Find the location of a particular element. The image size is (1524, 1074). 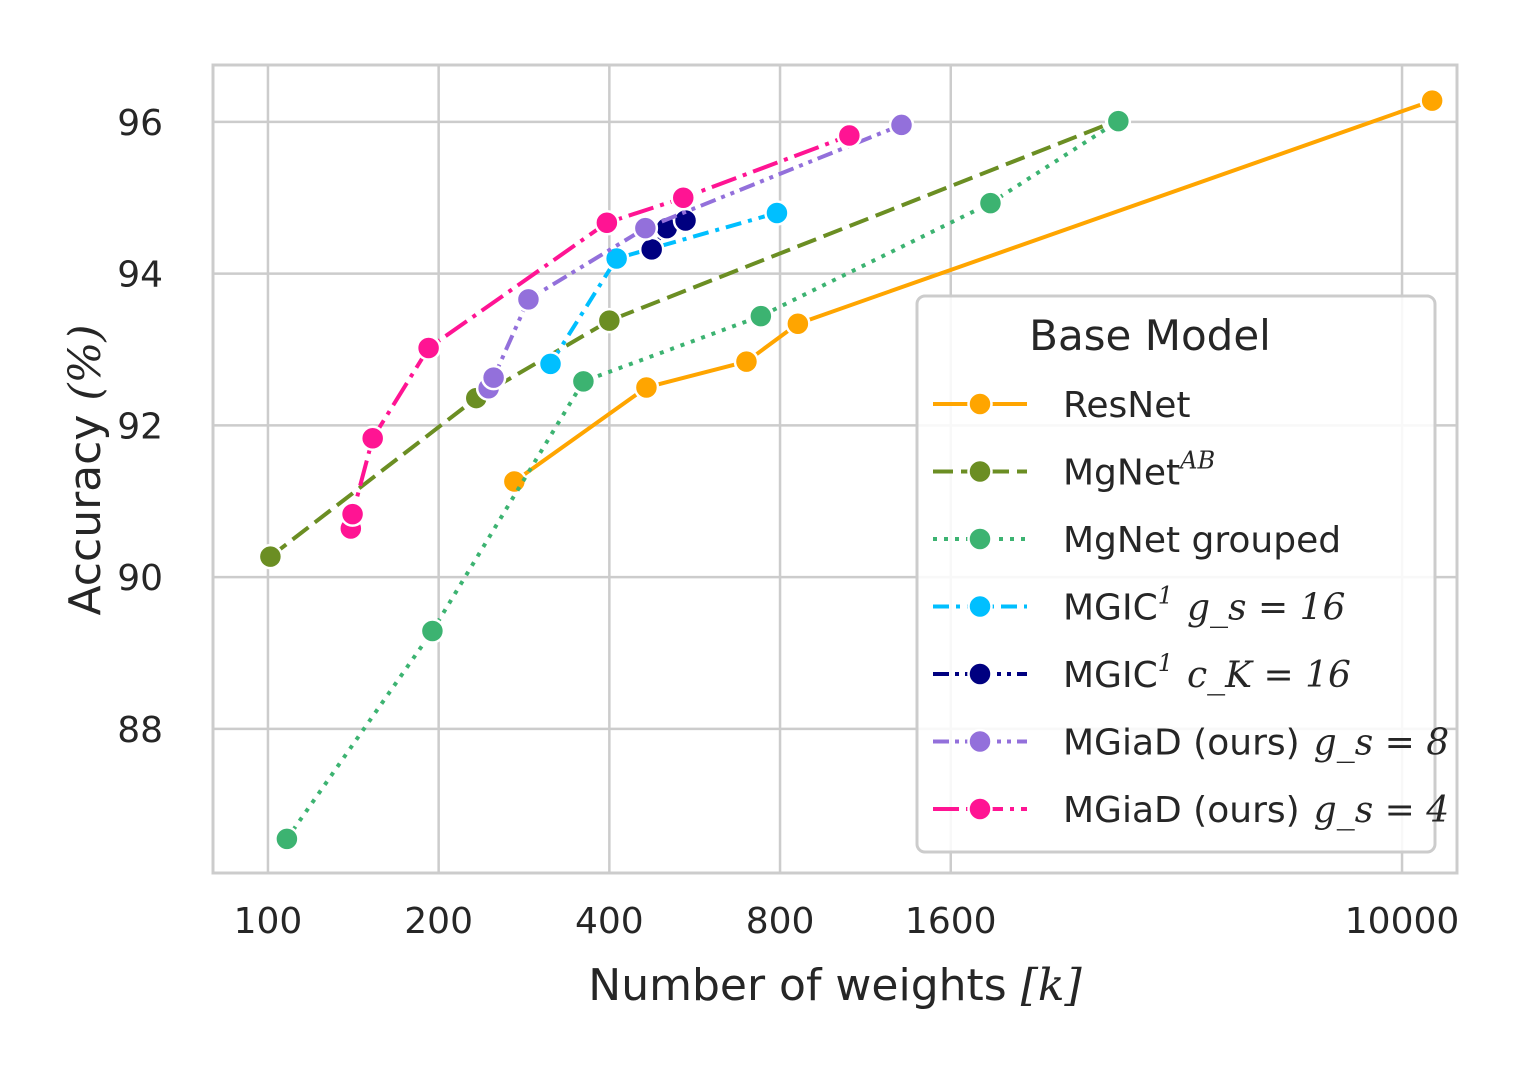

x-tick-label: 100 is located at coordinates (268, 921).